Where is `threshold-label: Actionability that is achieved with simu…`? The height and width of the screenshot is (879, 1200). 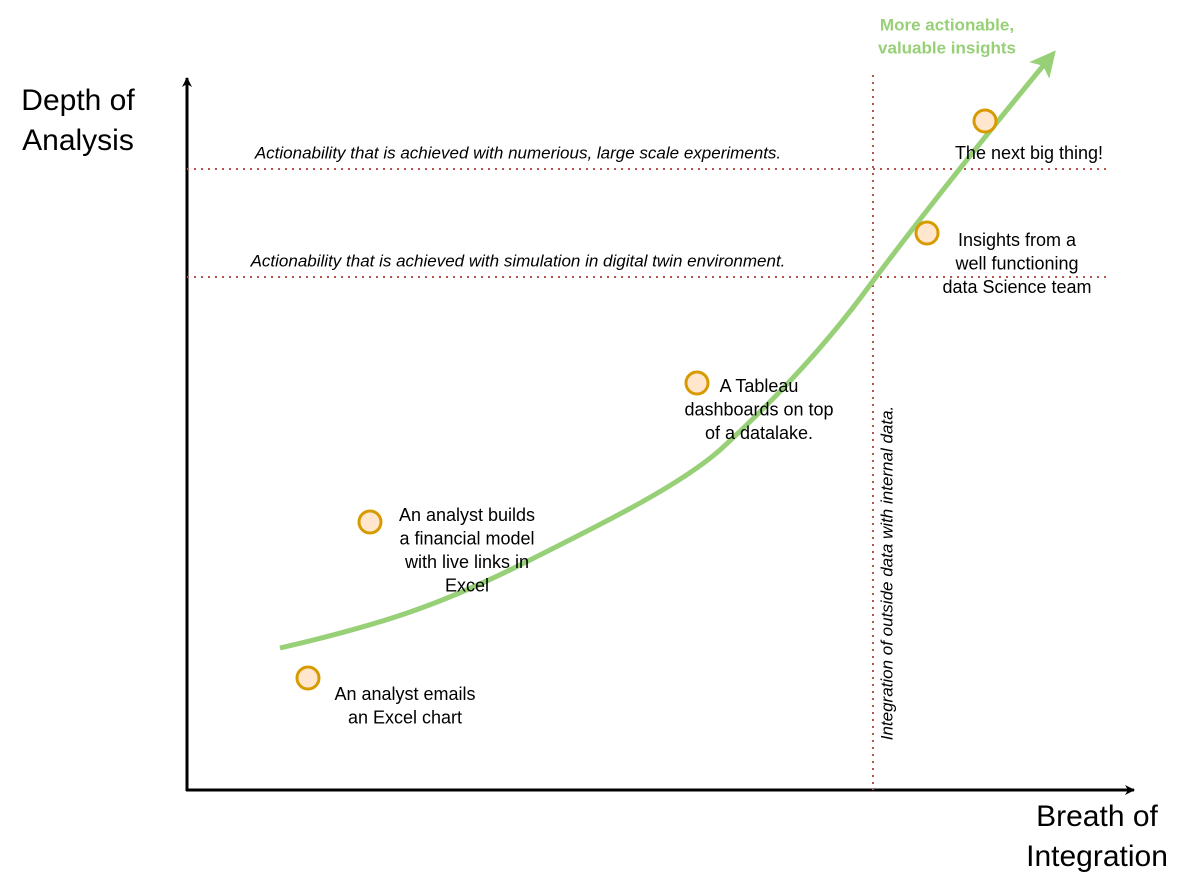 threshold-label: Actionability that is achieved with simu… is located at coordinates (518, 260).